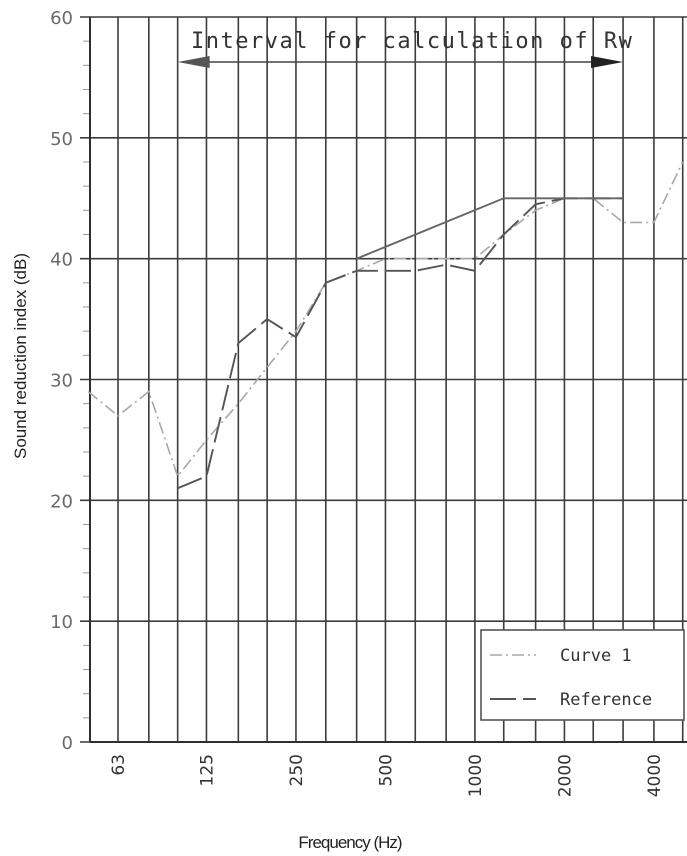  I want to click on legend-box, so click(582, 675).